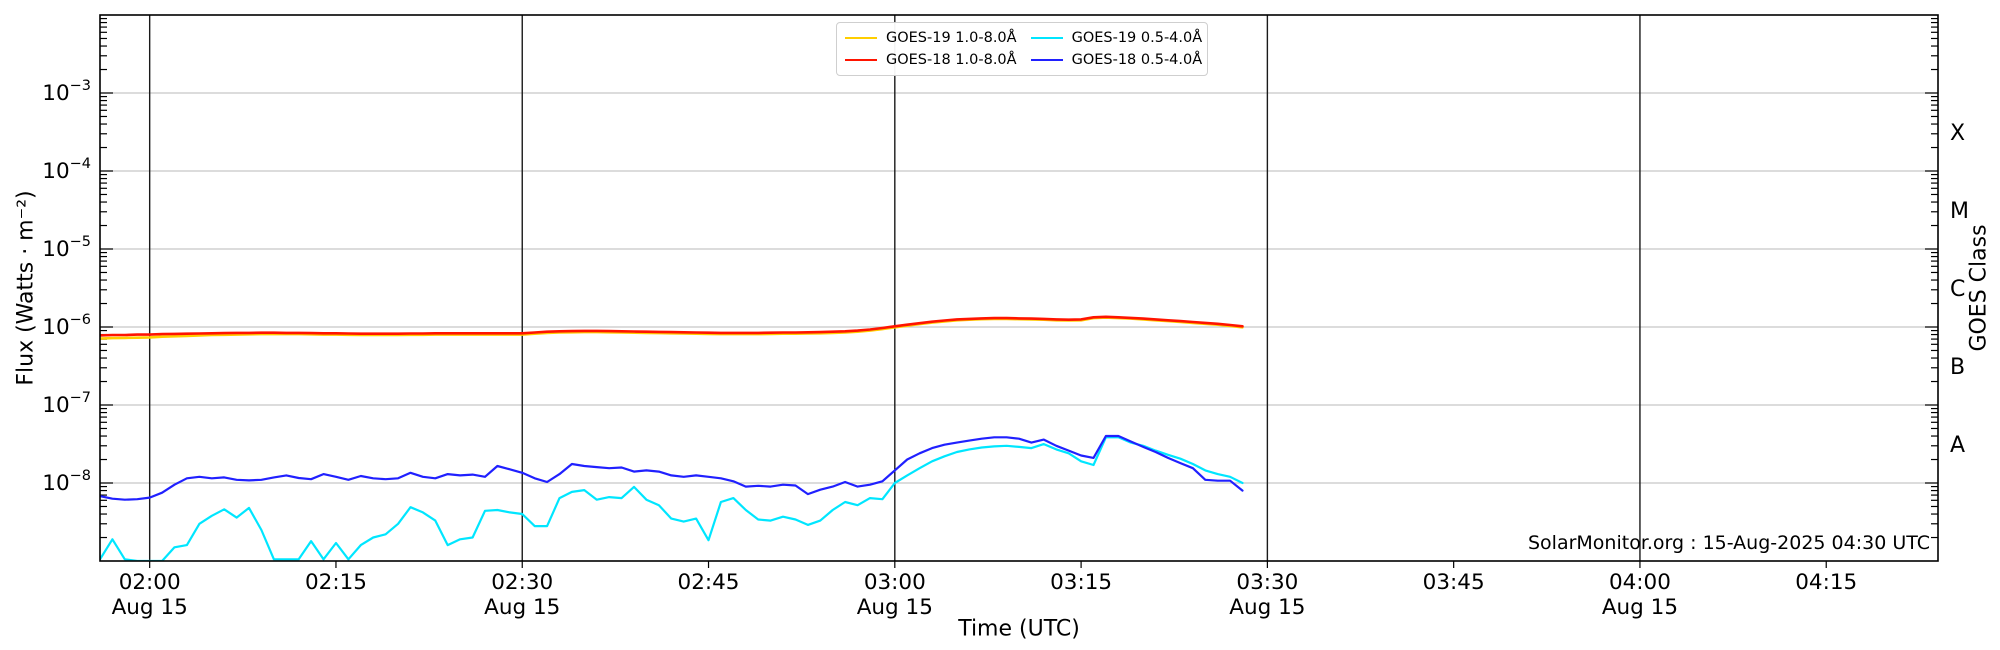 Image resolution: width=2000 pixels, height=650 pixels. I want to click on series-line-goes19-short, so click(672, 498).